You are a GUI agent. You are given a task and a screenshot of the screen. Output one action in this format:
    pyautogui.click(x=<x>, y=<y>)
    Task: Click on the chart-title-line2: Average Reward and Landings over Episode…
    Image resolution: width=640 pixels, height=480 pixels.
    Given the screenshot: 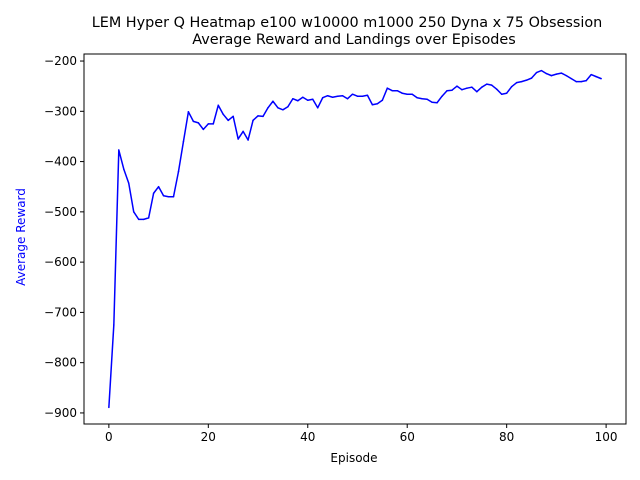 What is the action you would take?
    pyautogui.click(x=354, y=40)
    